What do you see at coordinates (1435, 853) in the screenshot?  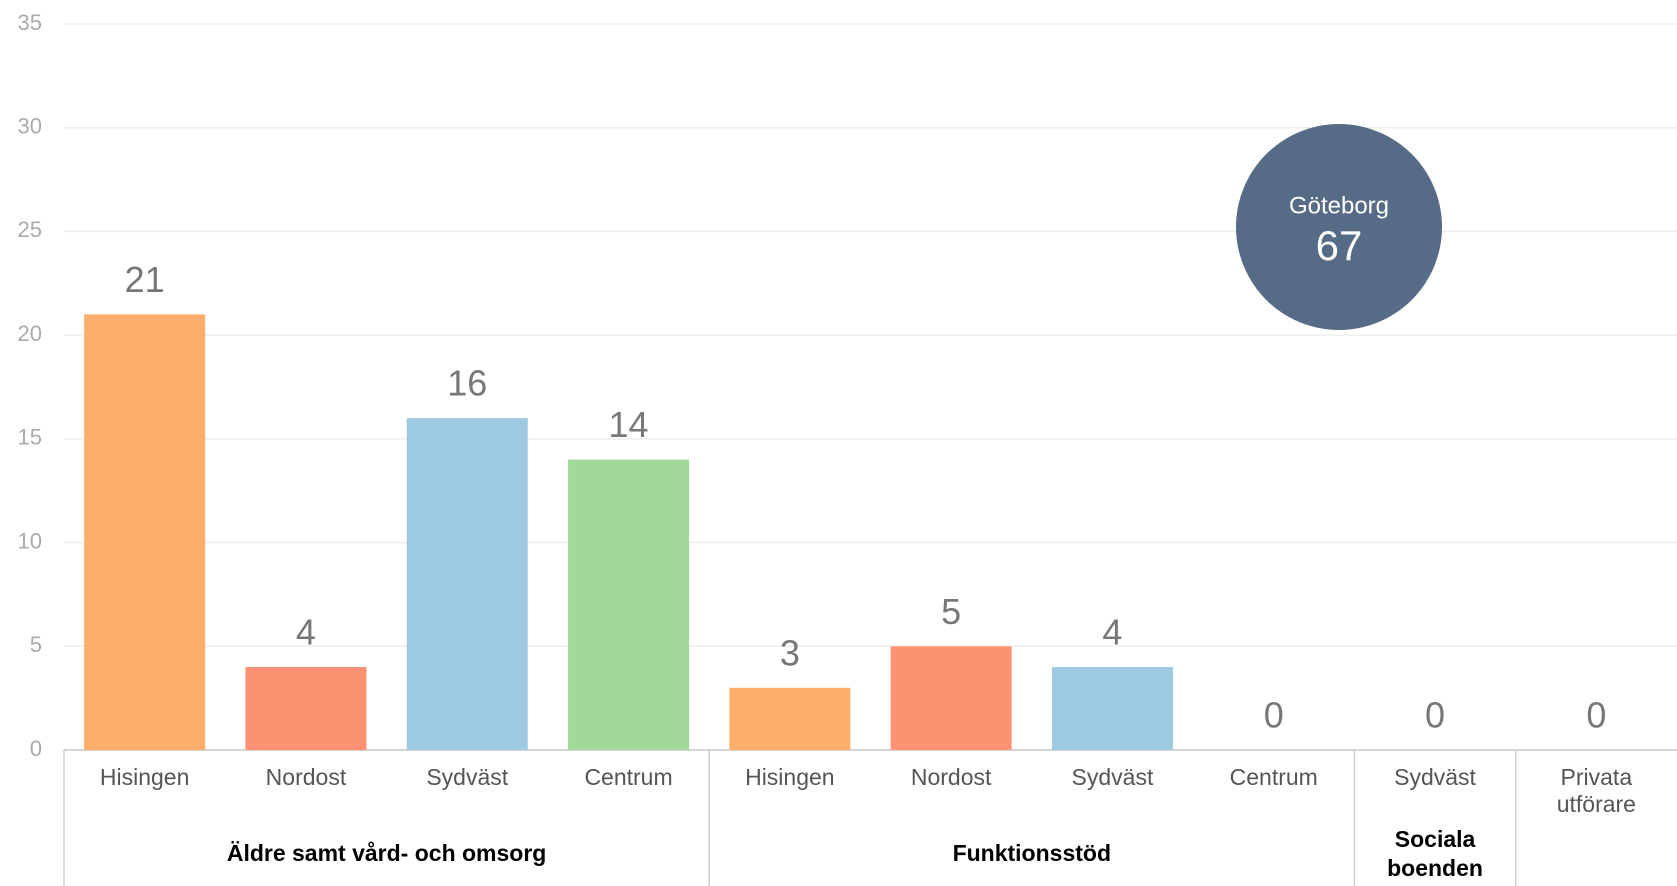 I see `group-label: Sociala boenden` at bounding box center [1435, 853].